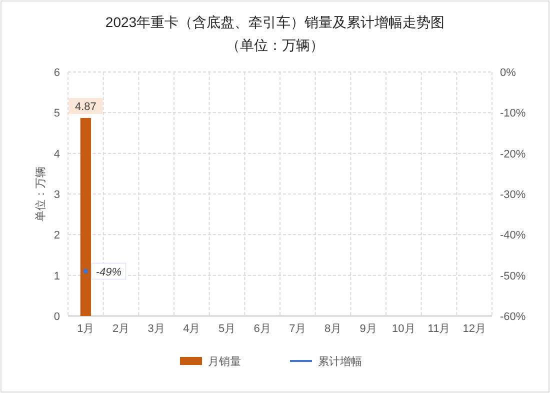 This screenshot has height=393, width=550. What do you see at coordinates (121, 329) in the screenshot?
I see `x-tick-label: 2月` at bounding box center [121, 329].